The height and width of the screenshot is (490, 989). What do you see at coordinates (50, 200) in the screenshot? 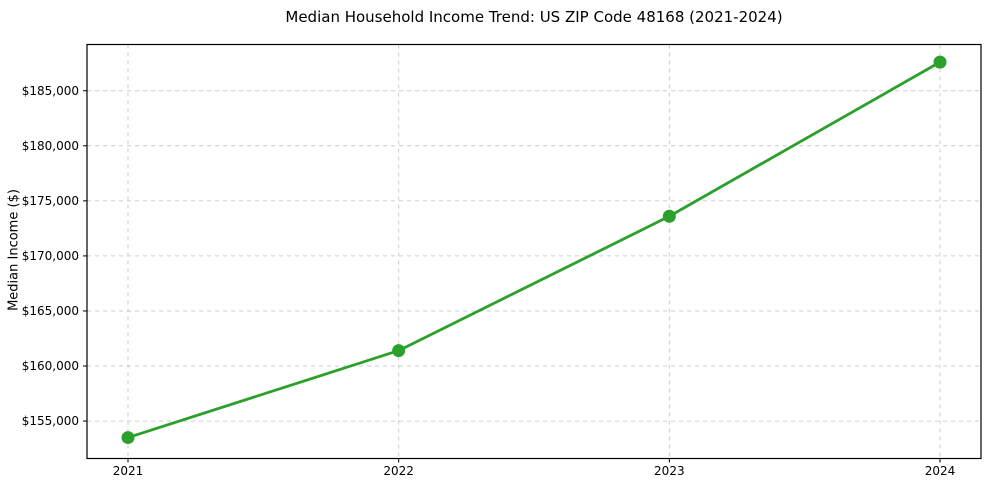
I see `y-tick-label: $175,000` at bounding box center [50, 200].